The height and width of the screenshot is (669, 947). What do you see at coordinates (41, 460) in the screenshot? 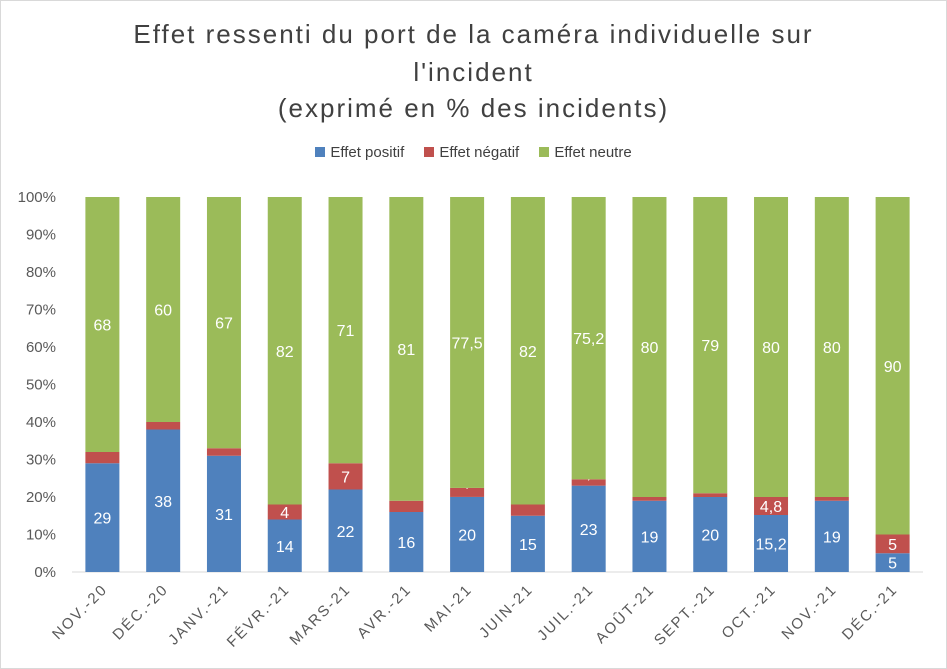
I see `y-tick-label: 30%` at bounding box center [41, 460].